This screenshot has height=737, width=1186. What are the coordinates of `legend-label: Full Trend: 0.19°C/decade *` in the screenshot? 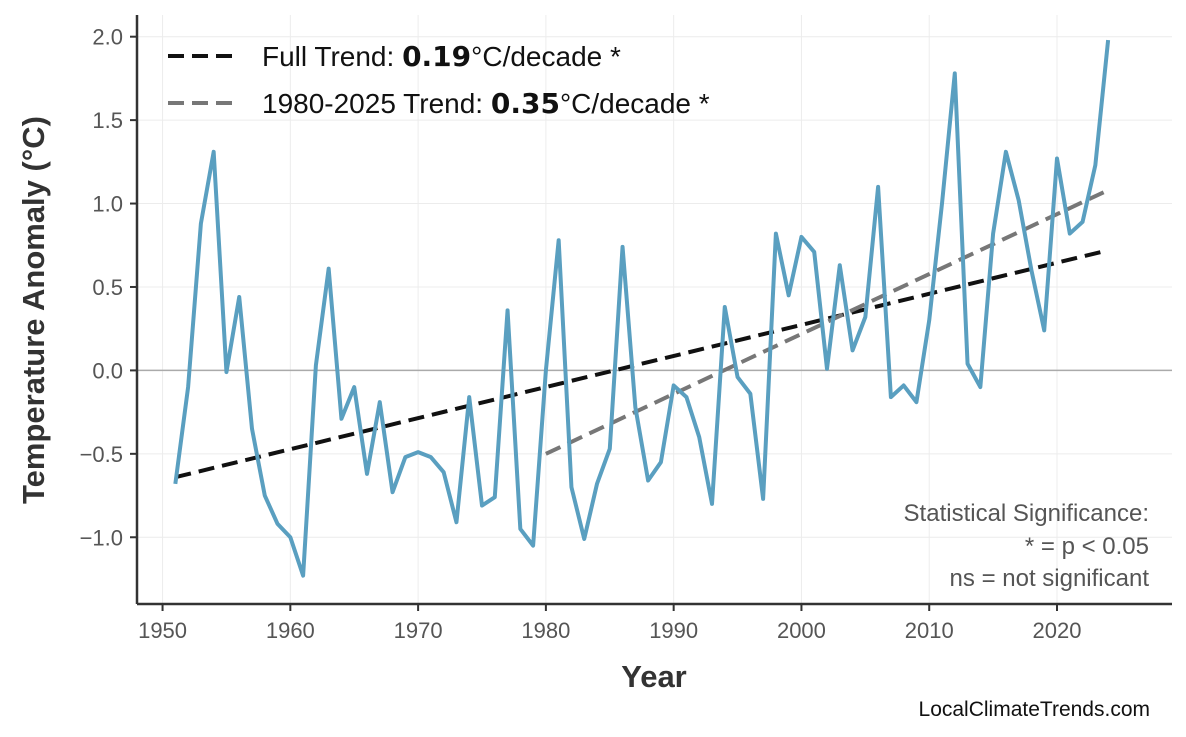 It's located at (441, 56).